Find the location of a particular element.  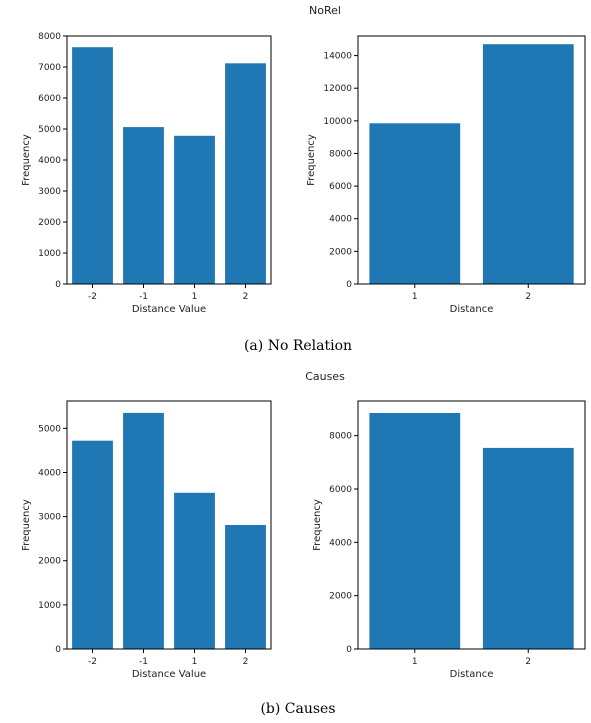

panel-a-suptitle: NoRel is located at coordinates (325, 10).